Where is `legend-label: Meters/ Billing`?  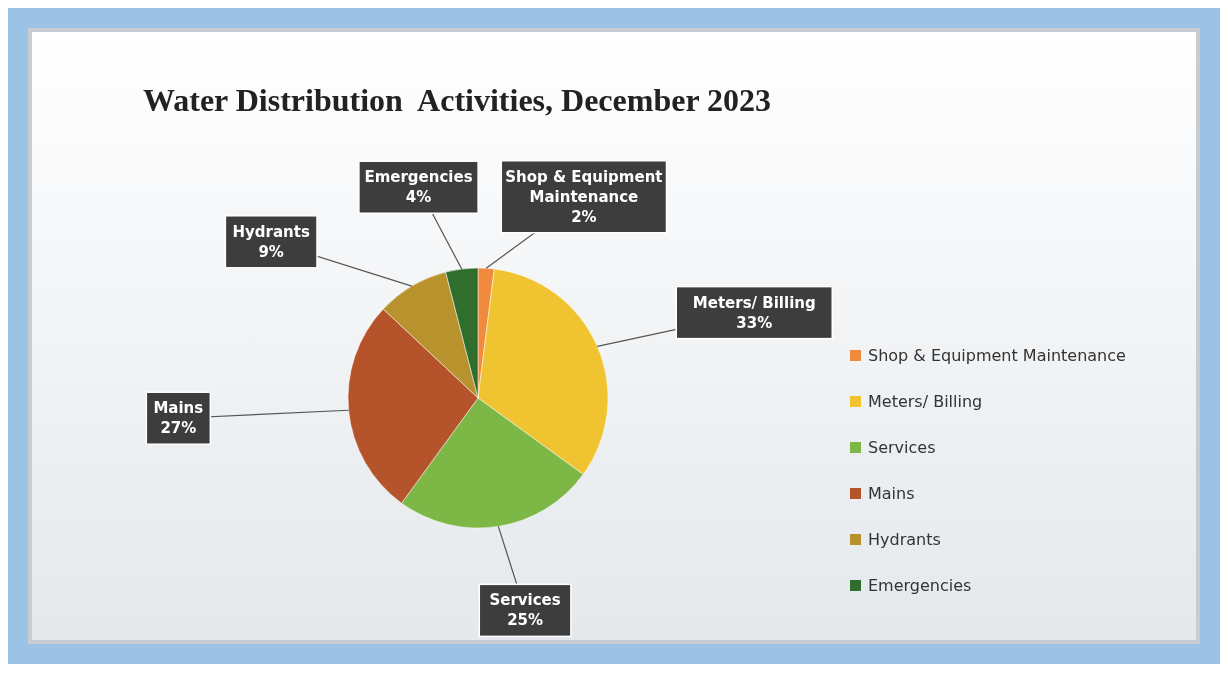 legend-label: Meters/ Billing is located at coordinates (925, 401).